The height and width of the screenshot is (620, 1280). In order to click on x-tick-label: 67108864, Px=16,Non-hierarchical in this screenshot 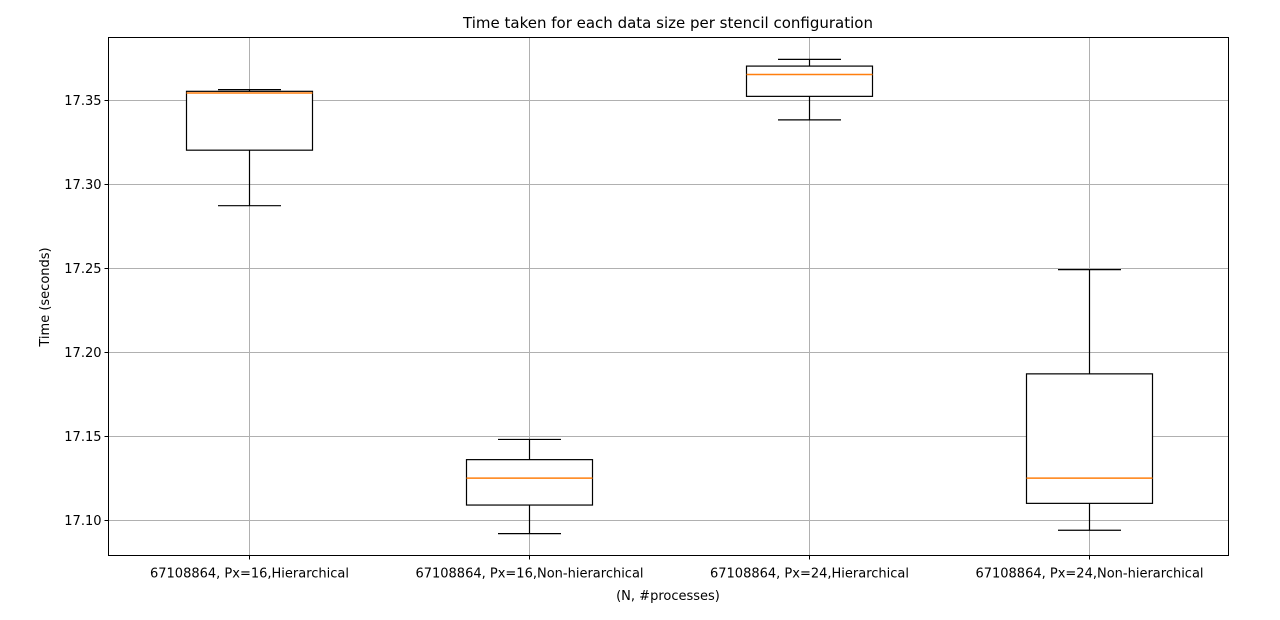, I will do `click(529, 574)`.